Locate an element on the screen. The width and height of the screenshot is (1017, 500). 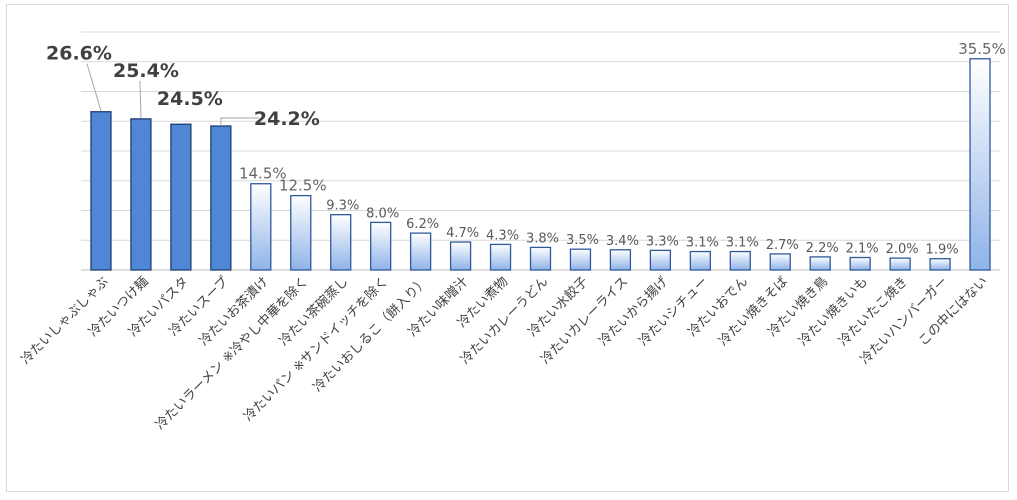
category-label: 冷たい焼きそば is located at coordinates (753, 311).